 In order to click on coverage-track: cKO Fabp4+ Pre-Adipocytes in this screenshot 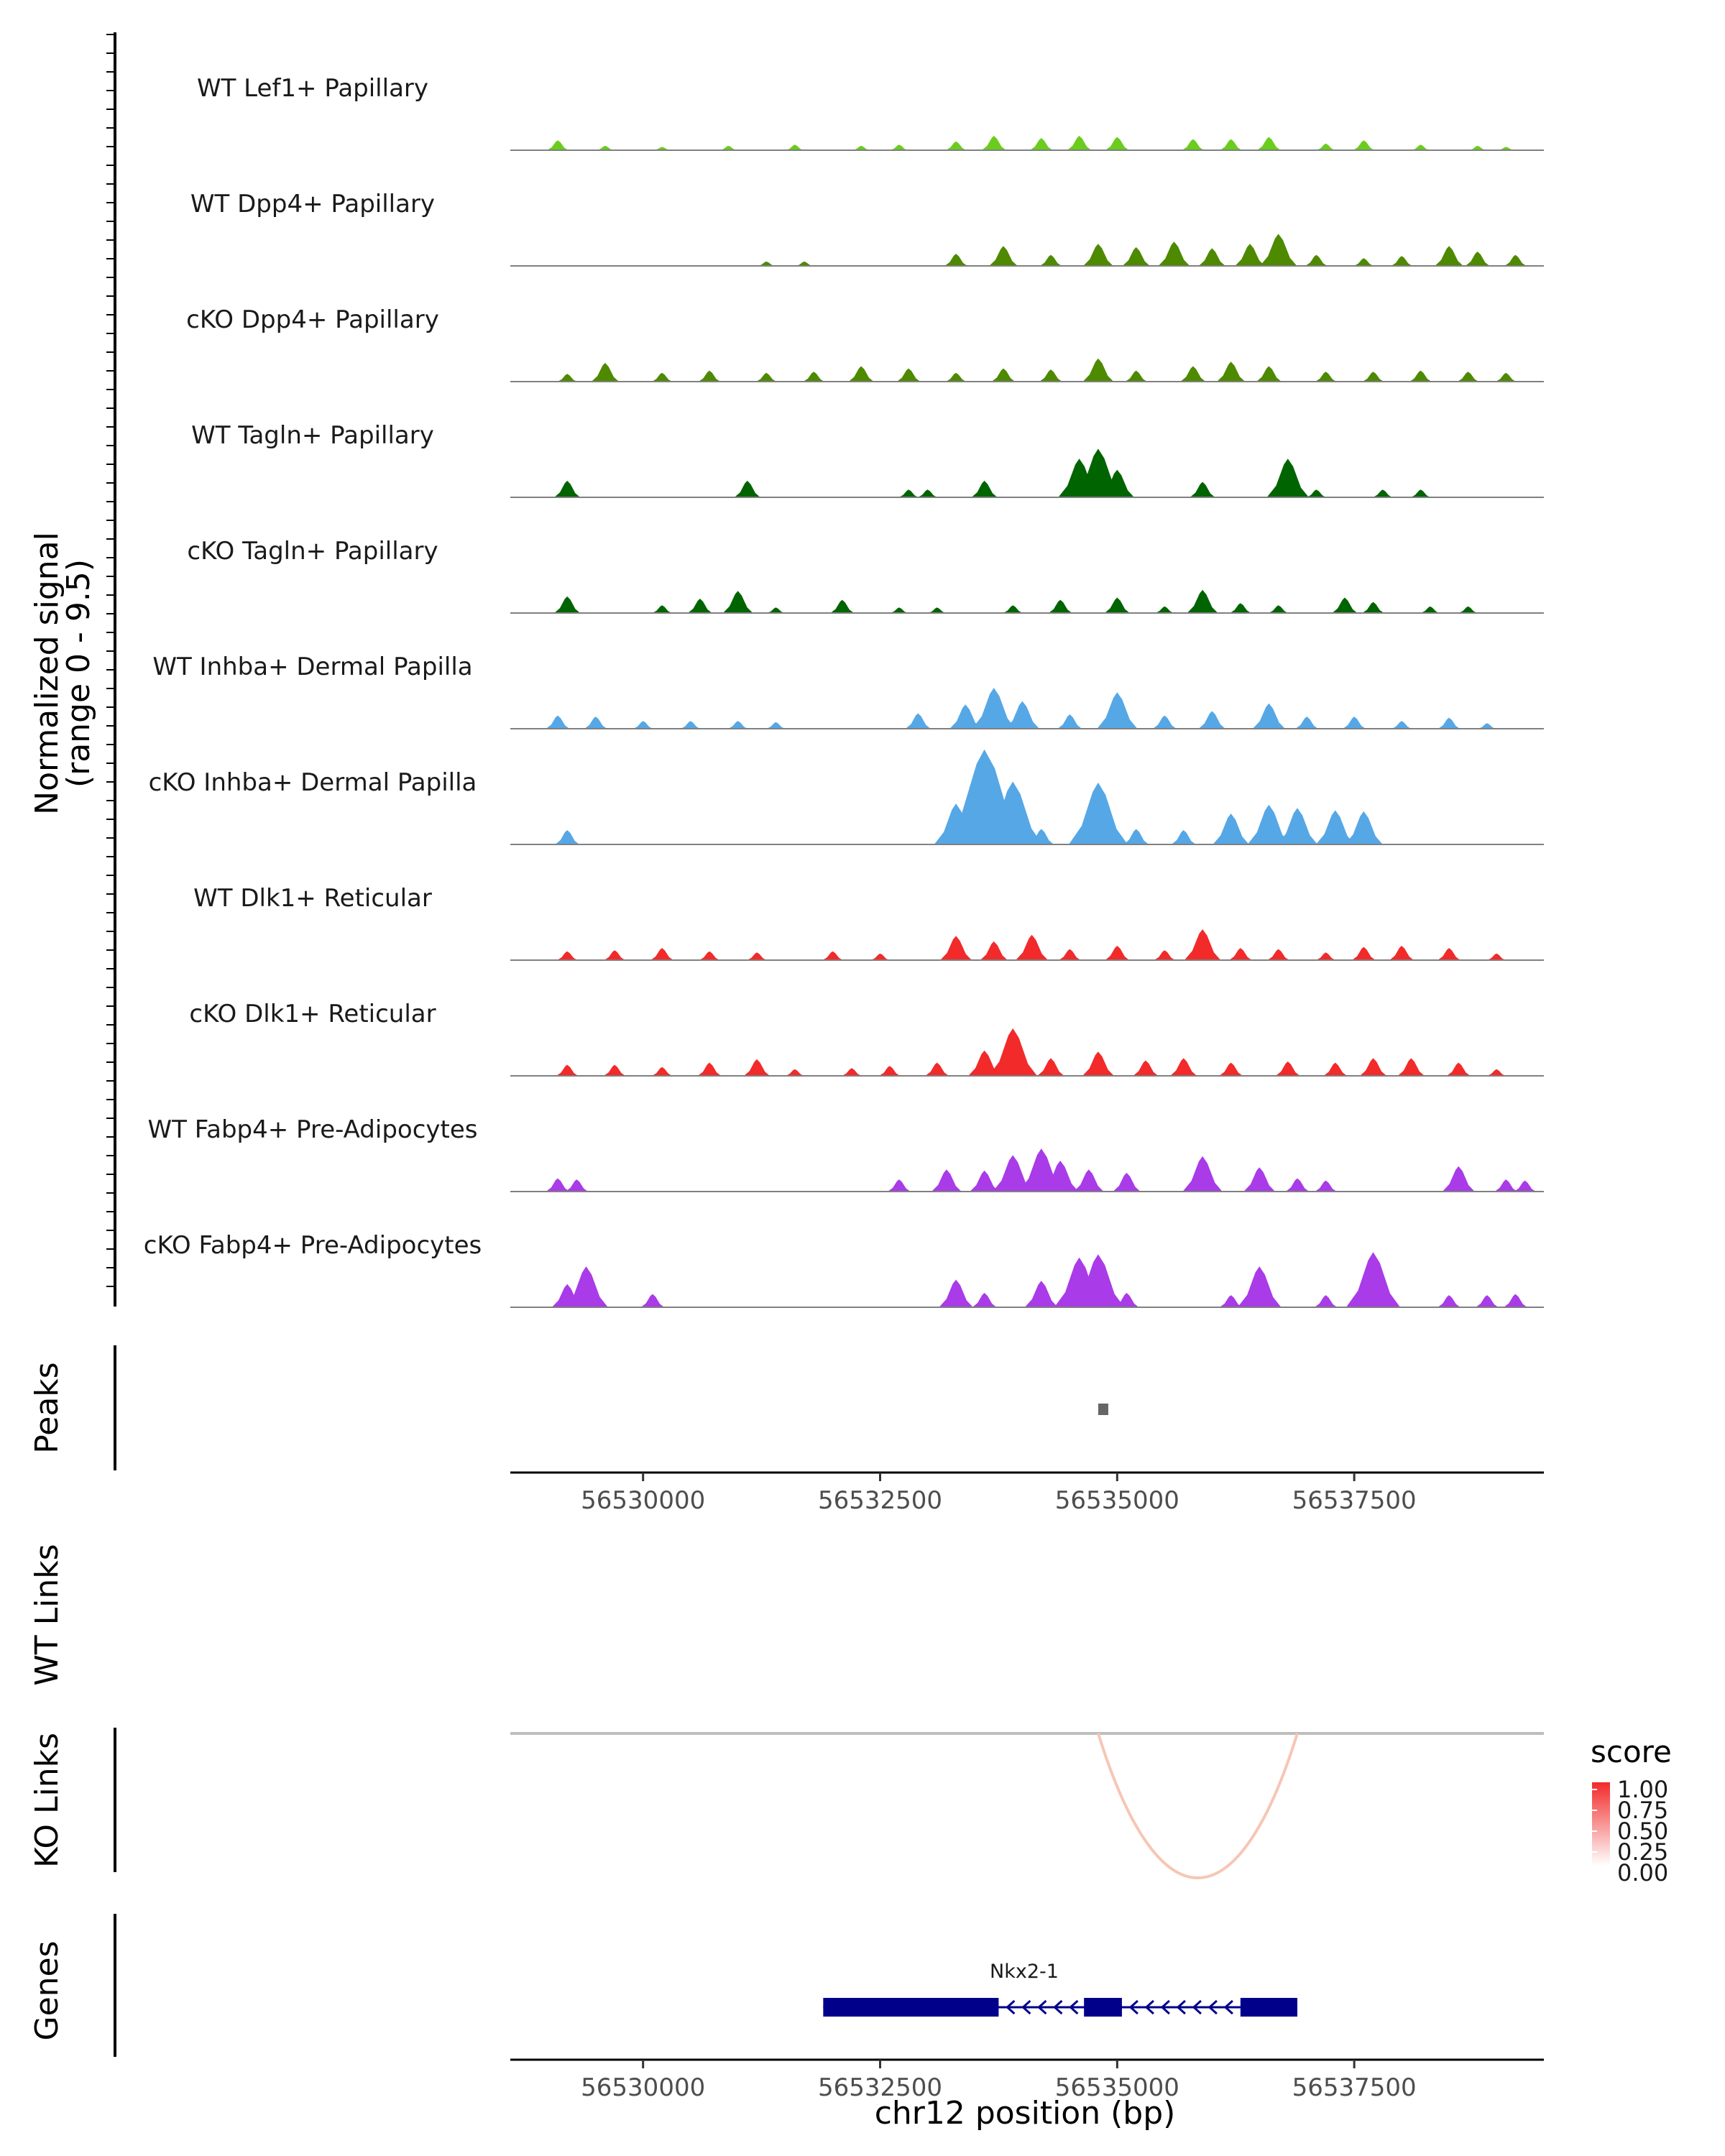, I will do `click(844, 1269)`.